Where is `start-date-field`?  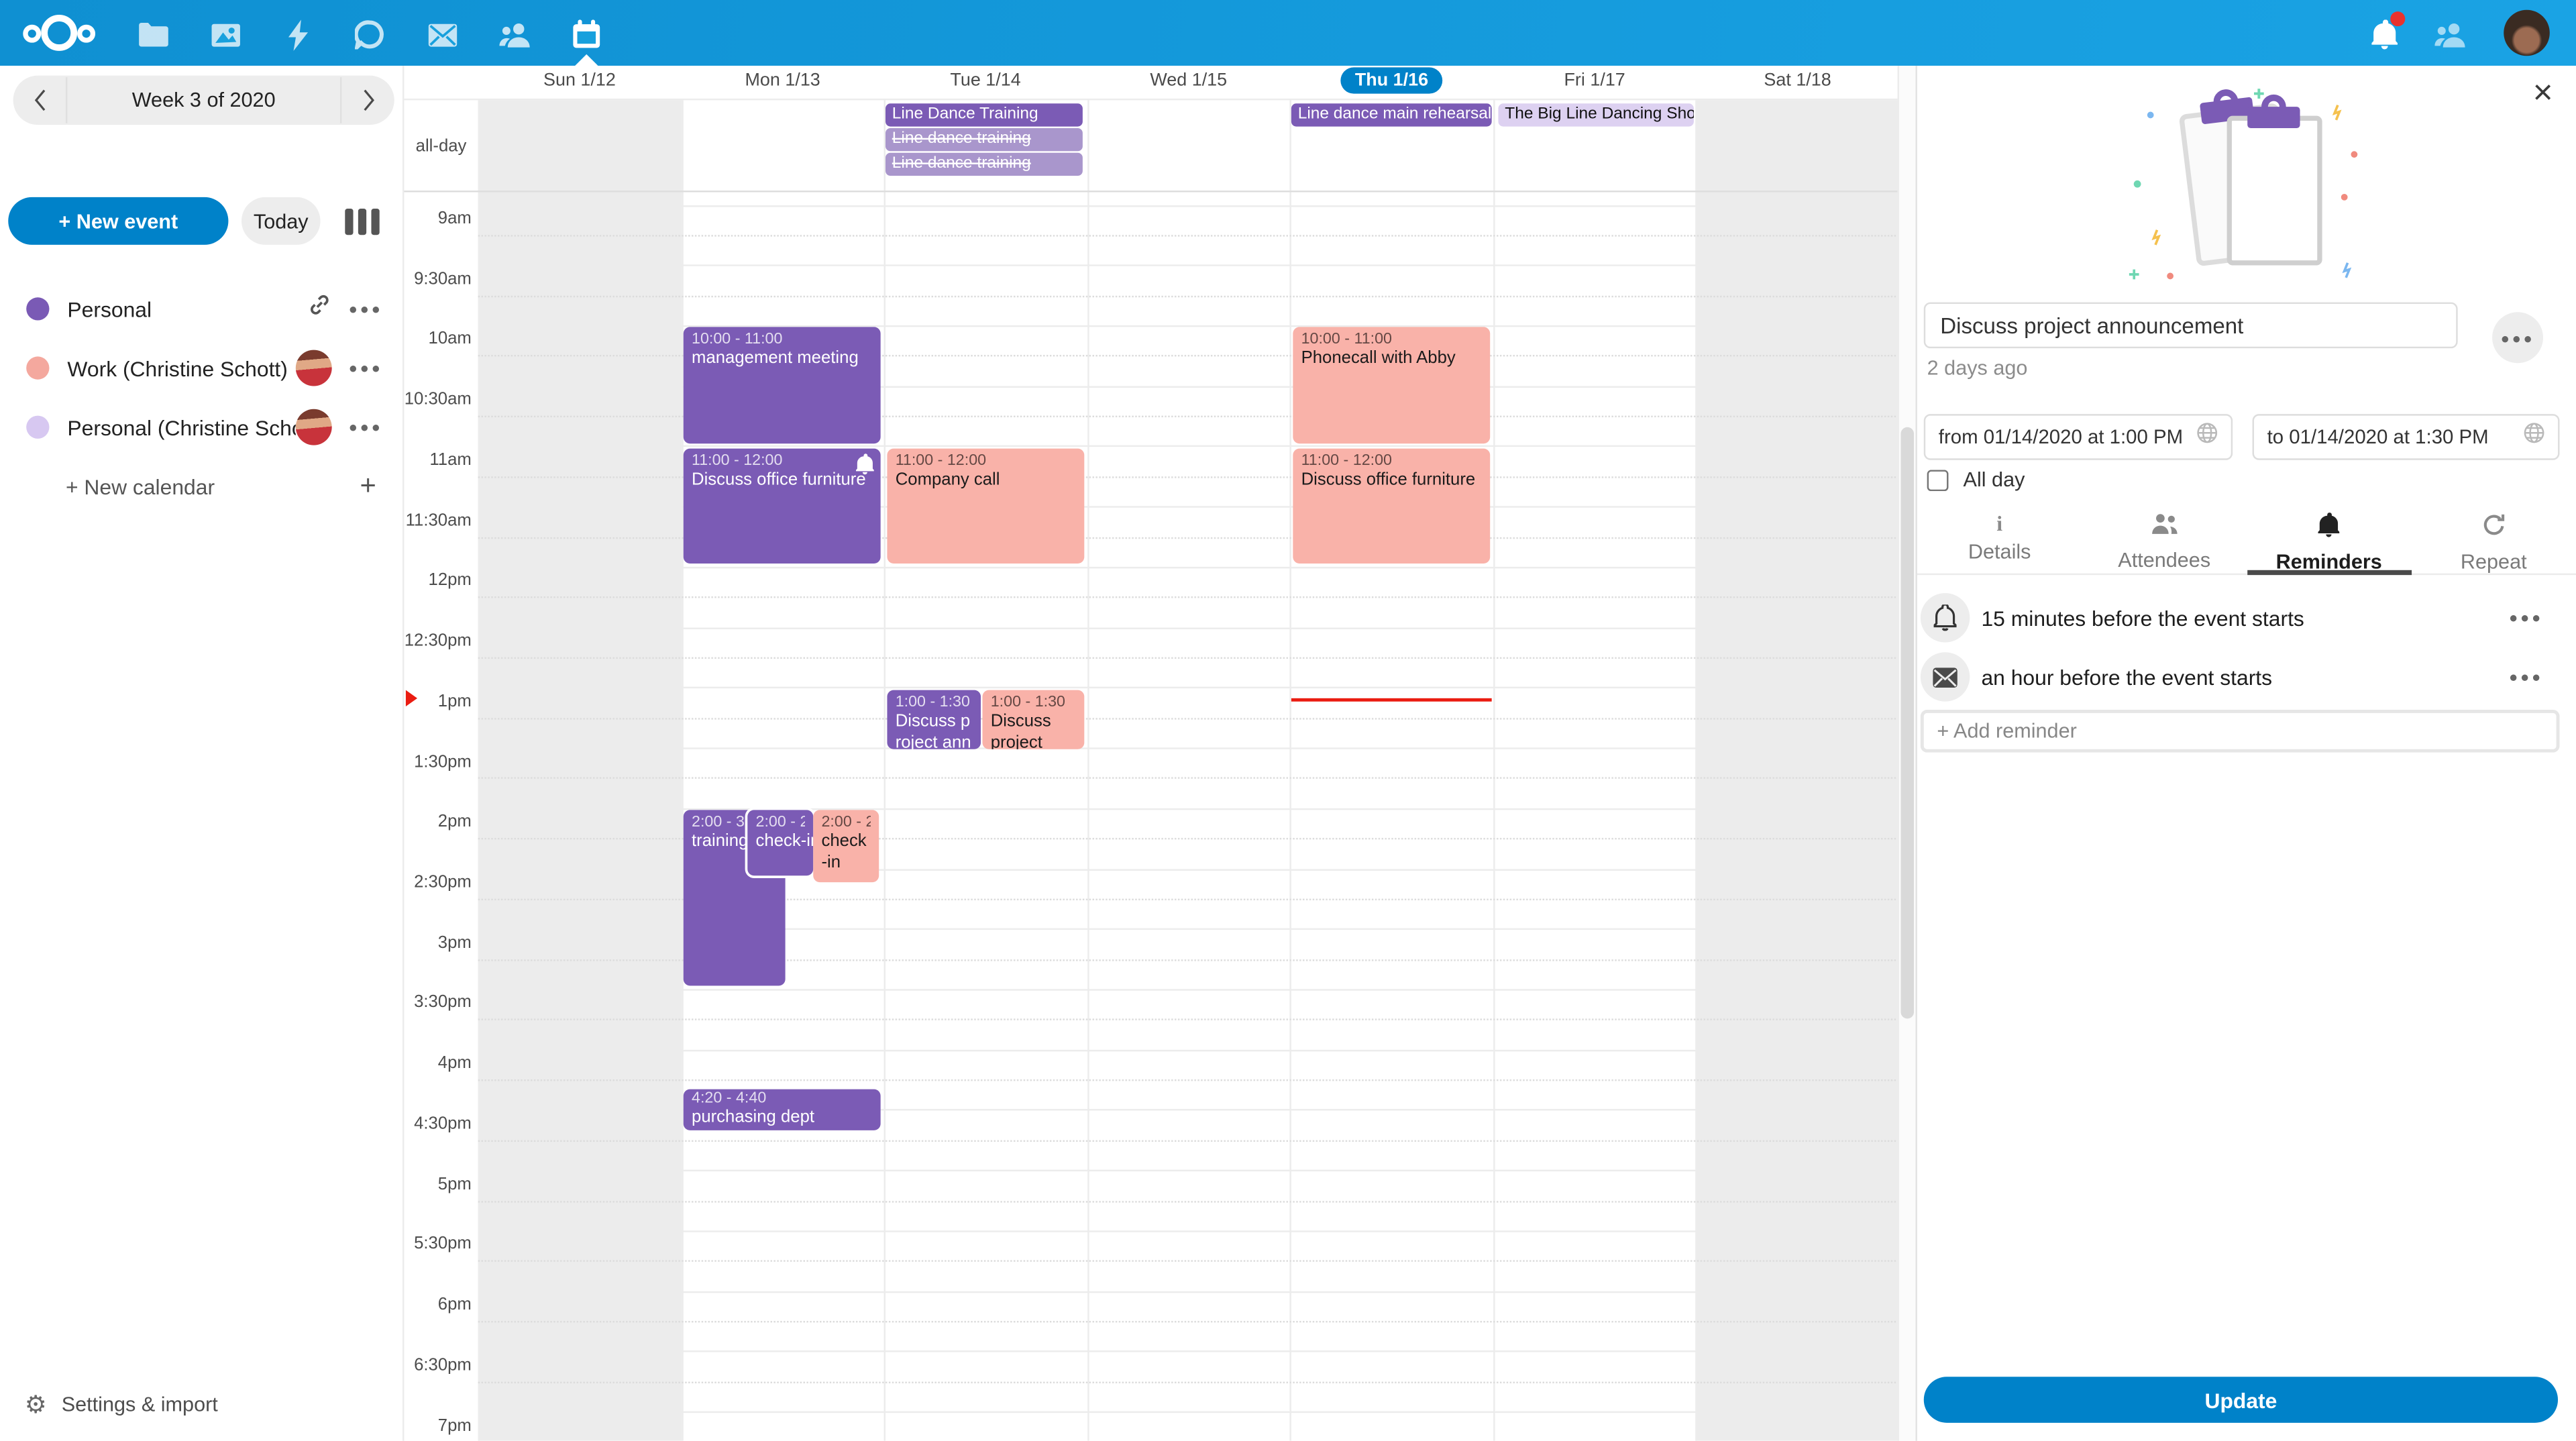 start-date-field is located at coordinates (2078, 437).